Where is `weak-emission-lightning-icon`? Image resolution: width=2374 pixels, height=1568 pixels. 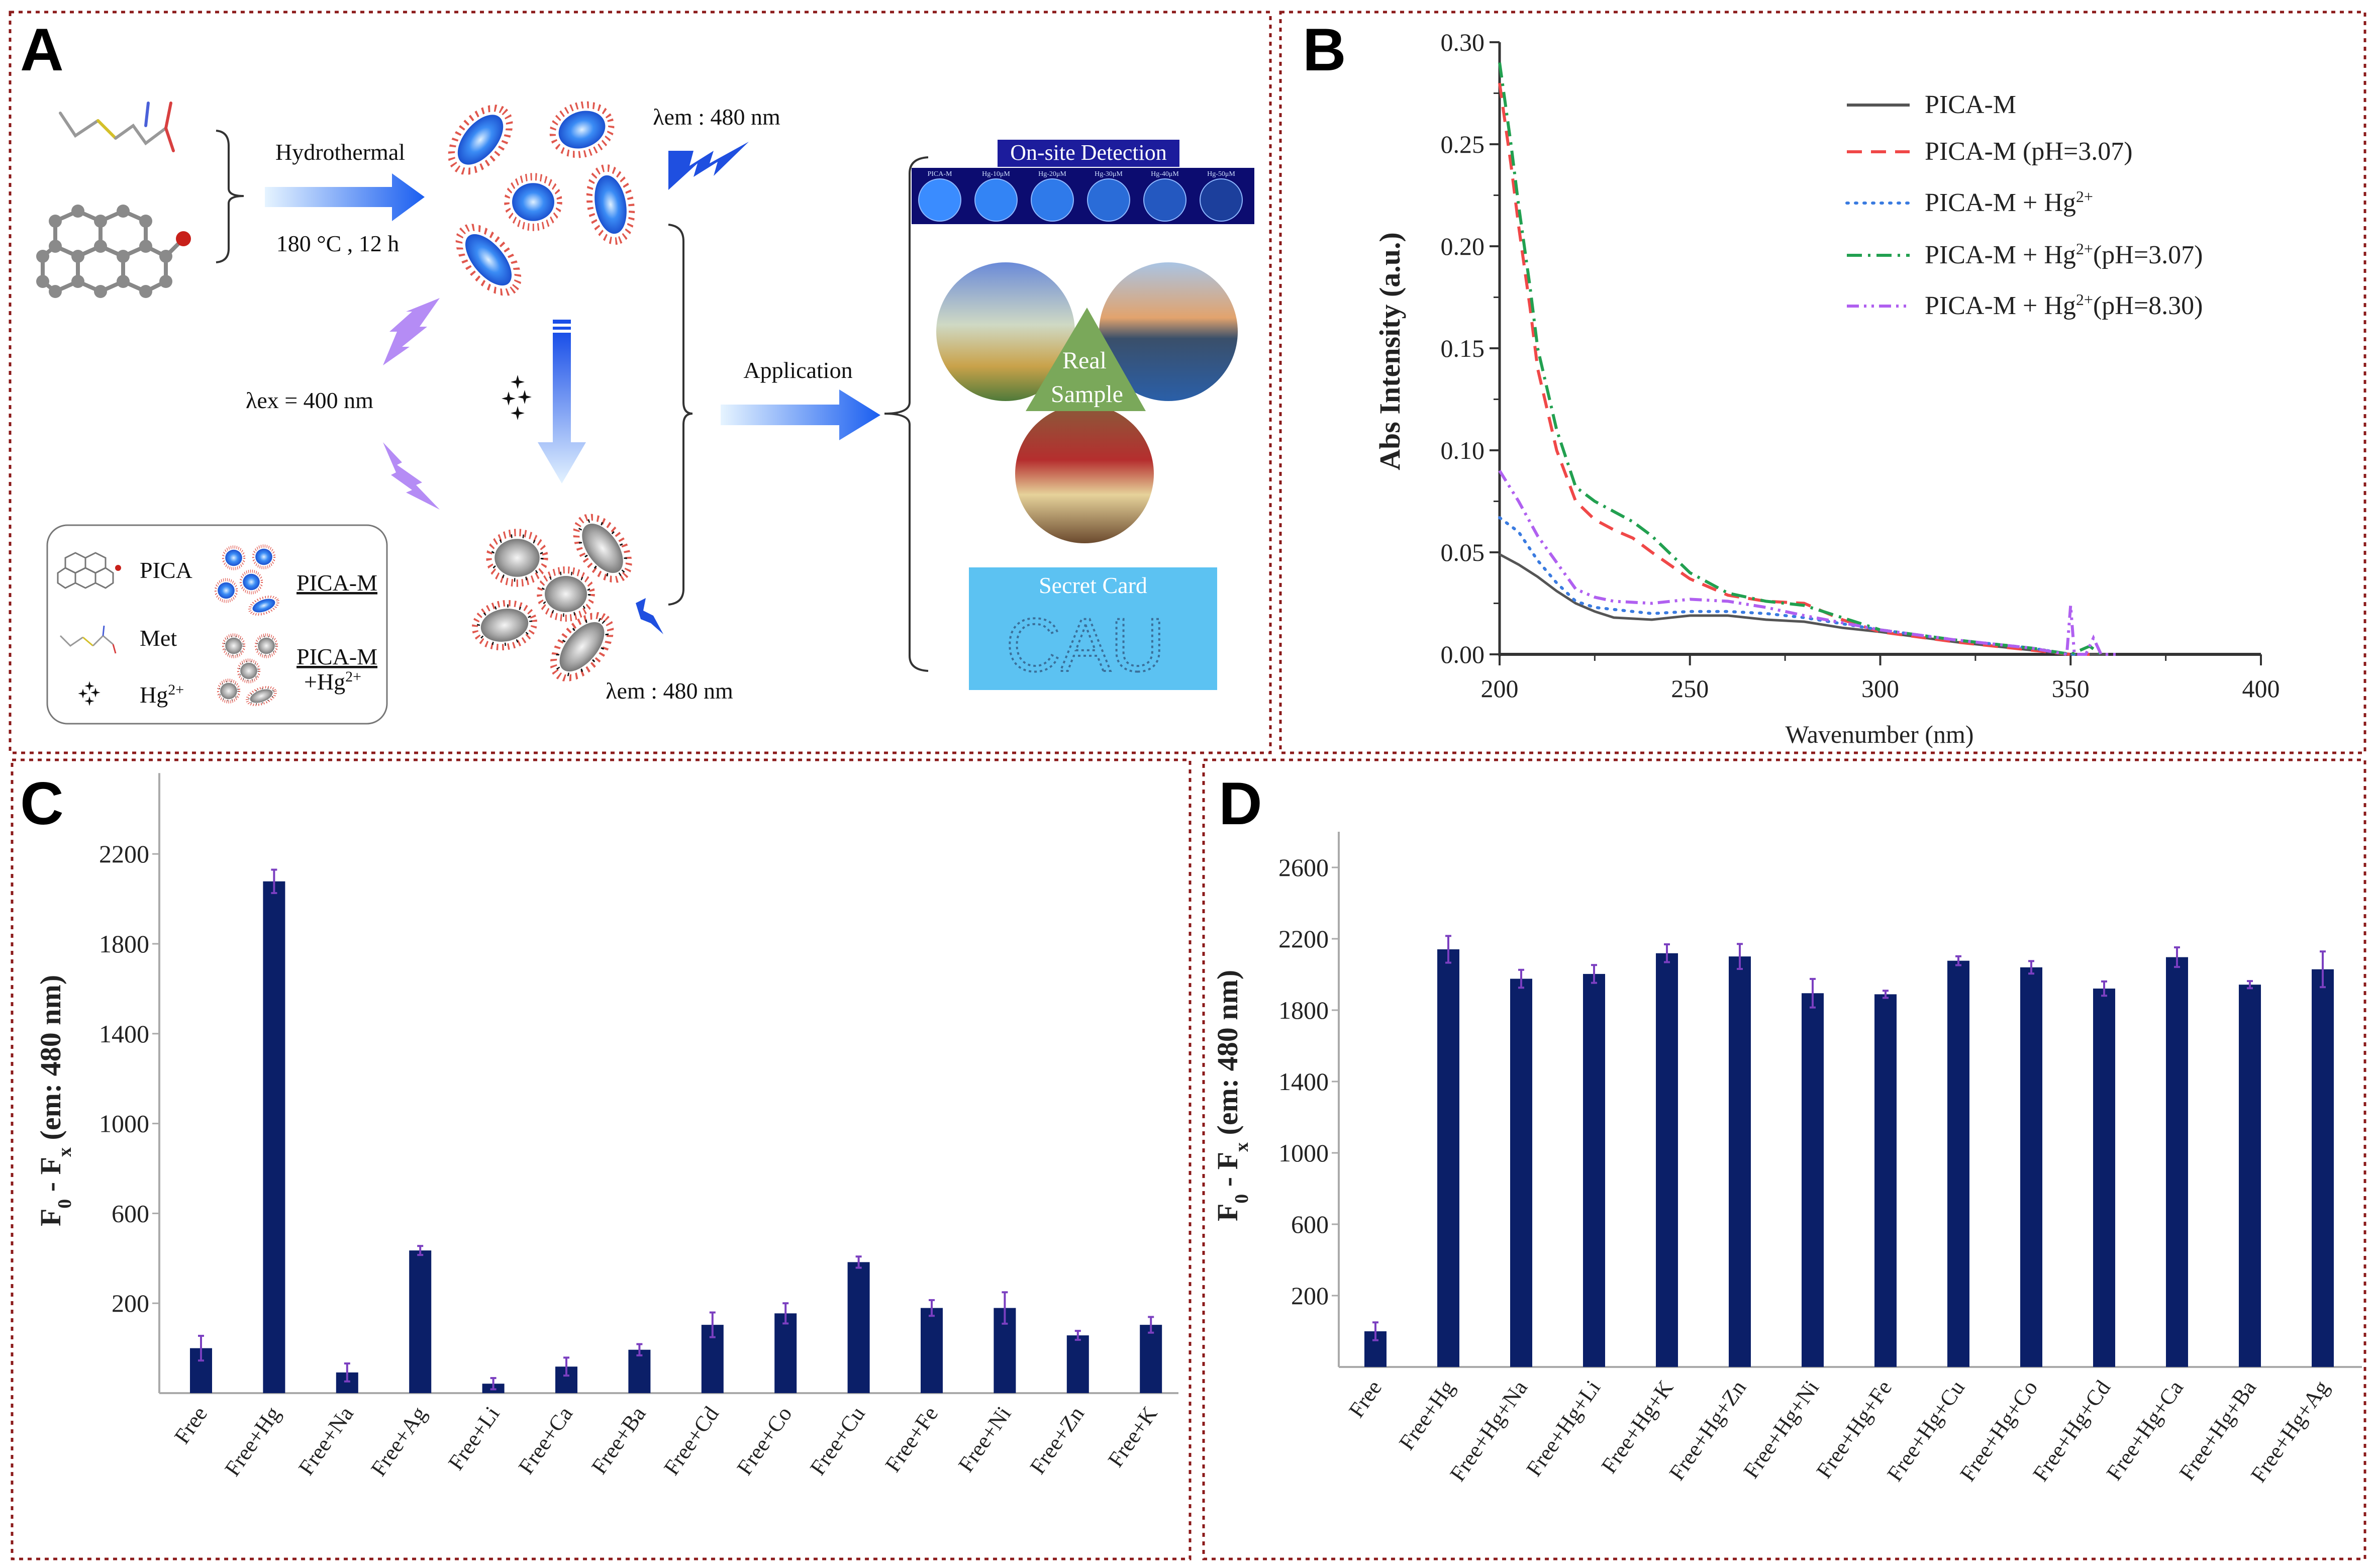
weak-emission-lightning-icon is located at coordinates (649, 616).